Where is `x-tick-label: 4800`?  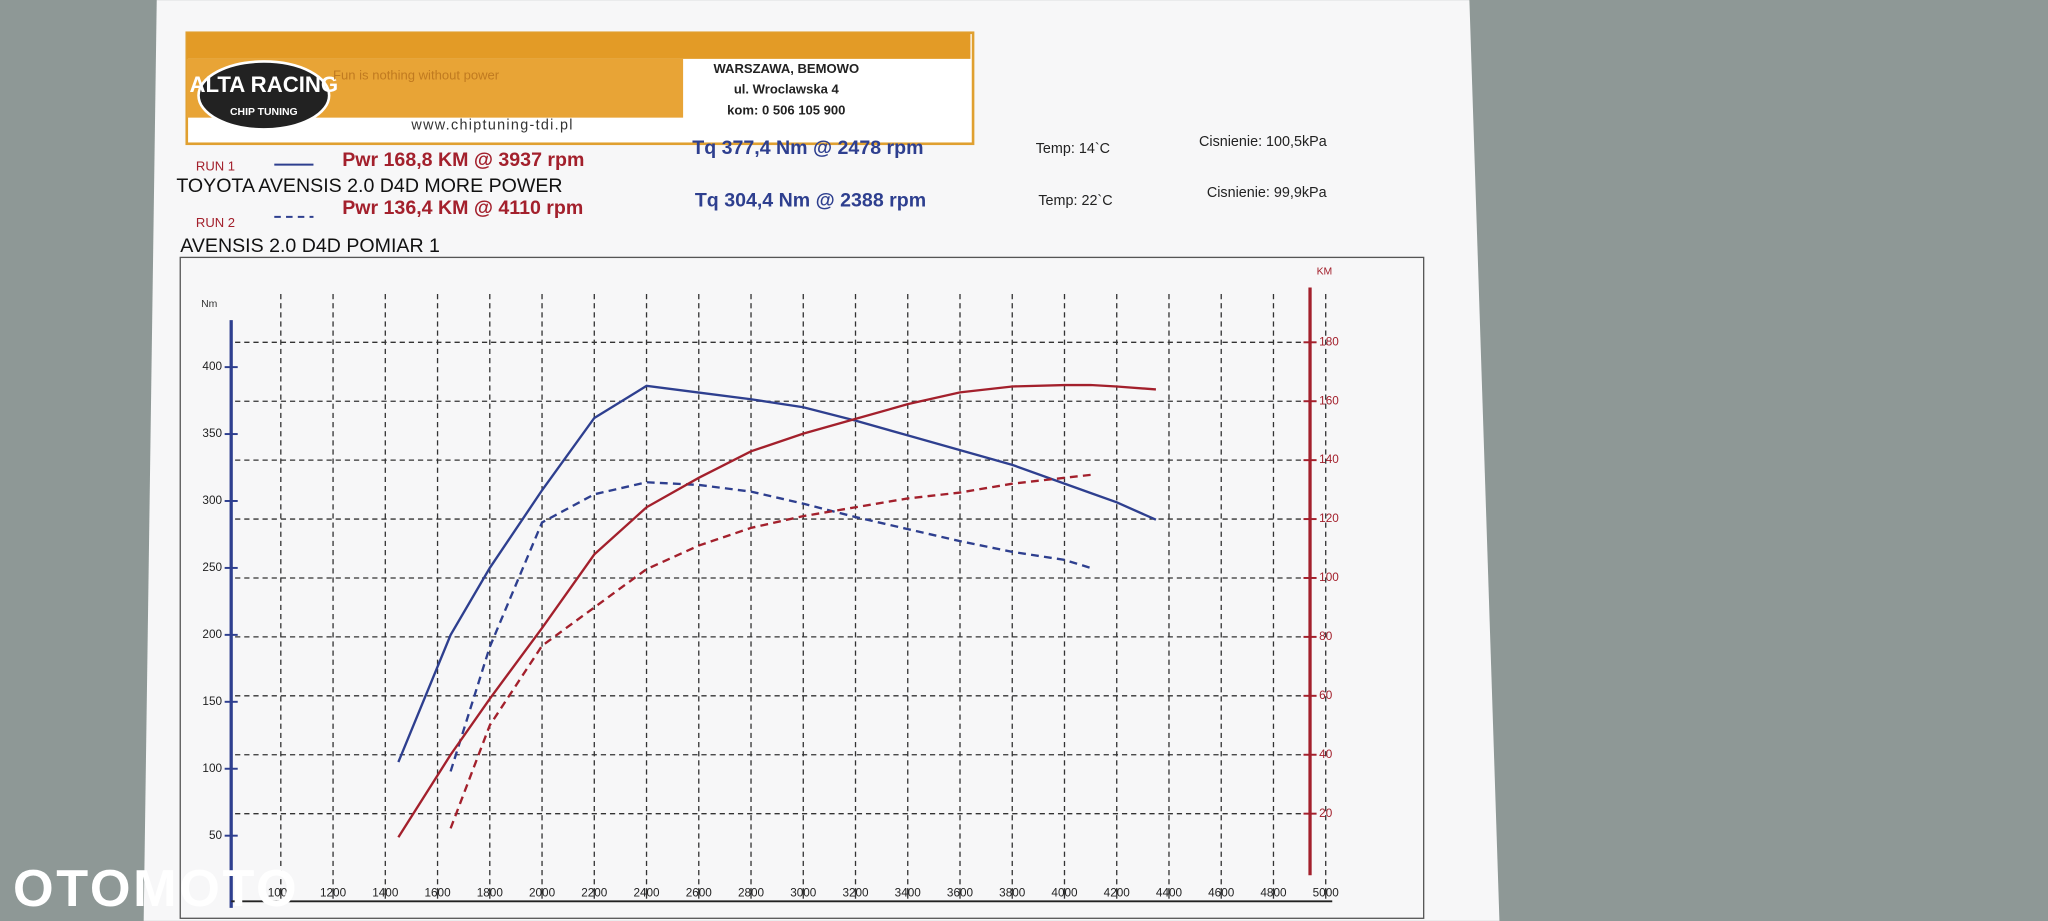
x-tick-label: 4800 is located at coordinates (1273, 893).